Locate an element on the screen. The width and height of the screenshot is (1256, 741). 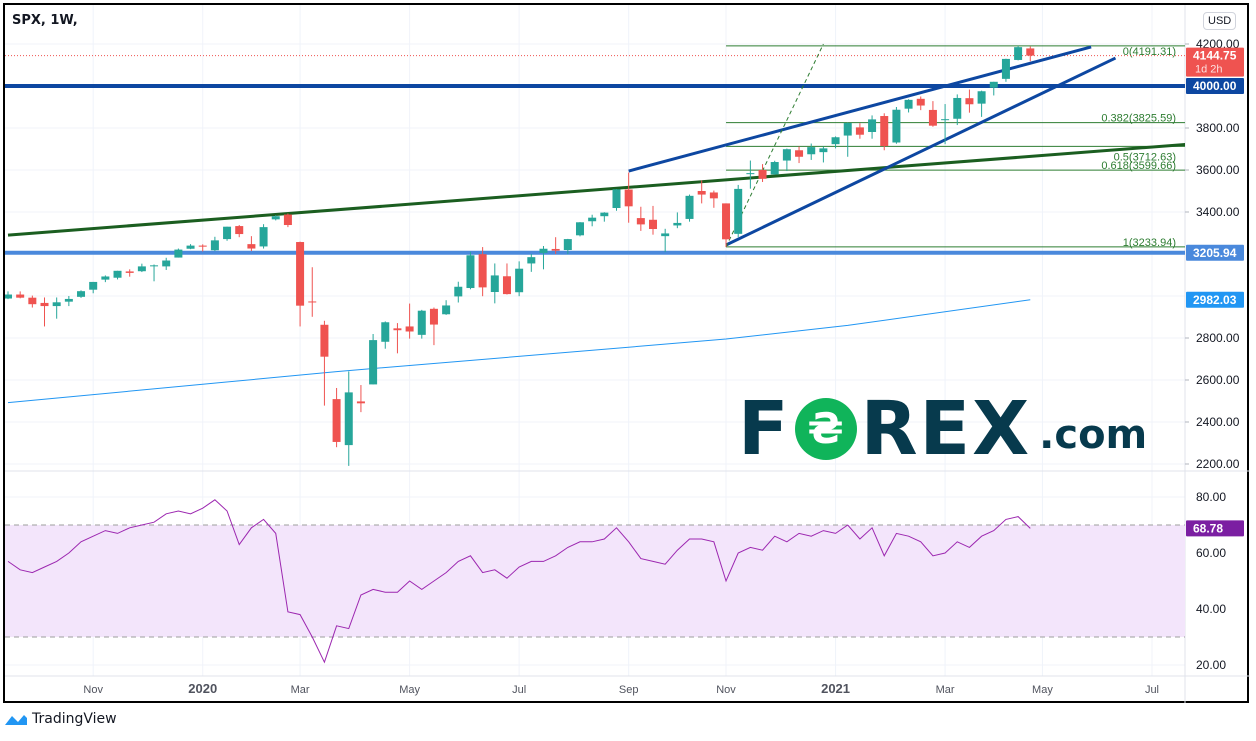
level-4000-badge-text: 4000.00 is located at coordinates (1215, 86).